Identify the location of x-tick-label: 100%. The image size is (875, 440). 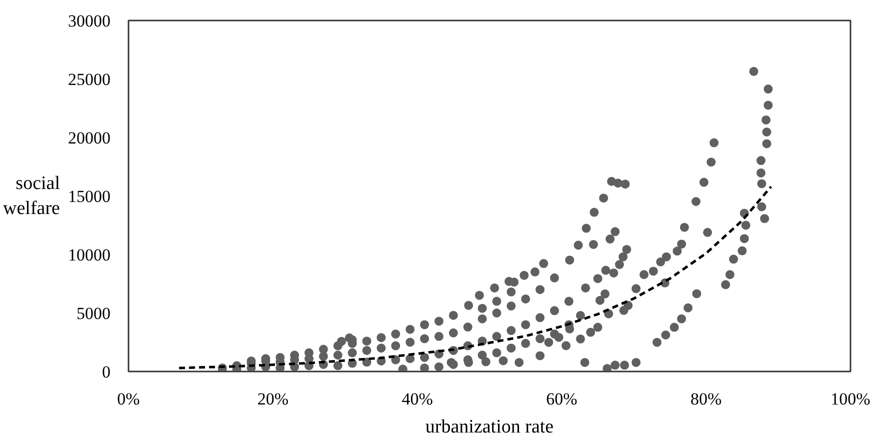
(850, 399).